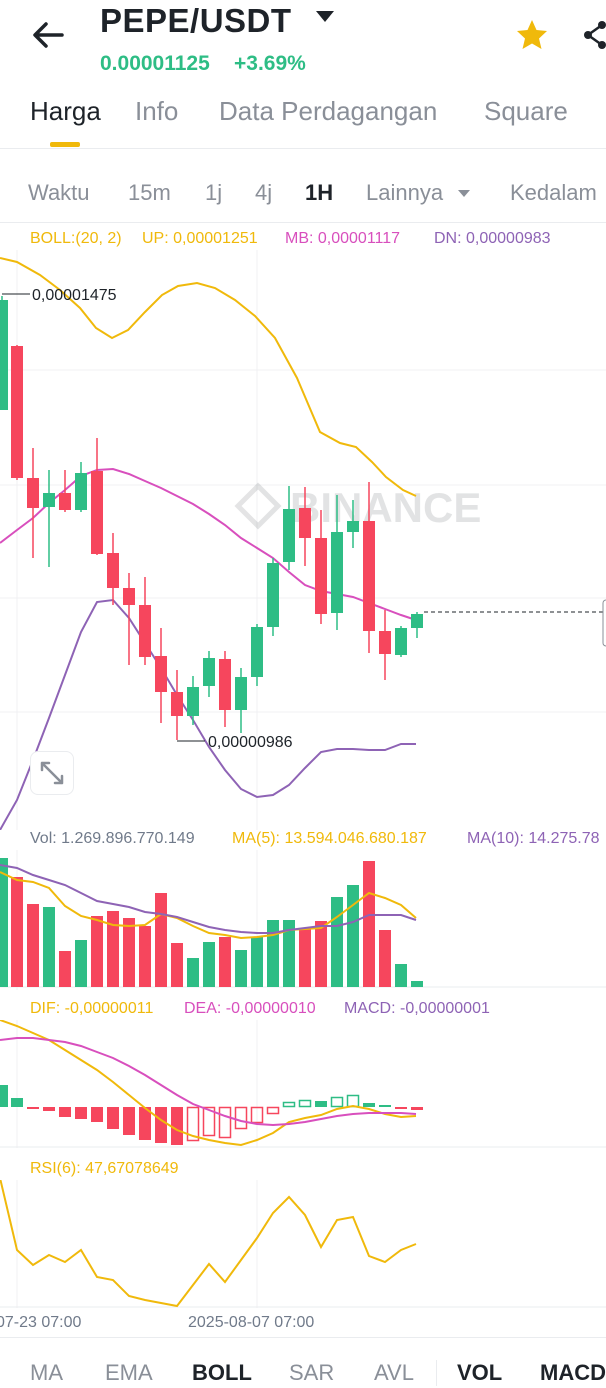  I want to click on binance-watermark: BINANCE, so click(357, 506).